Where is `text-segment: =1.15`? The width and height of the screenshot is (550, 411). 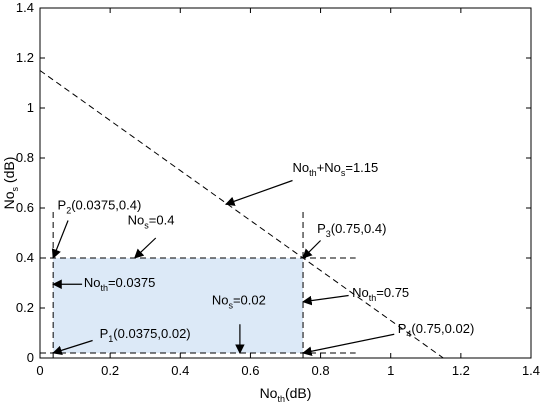
text-segment: =1.15 is located at coordinates (361, 167).